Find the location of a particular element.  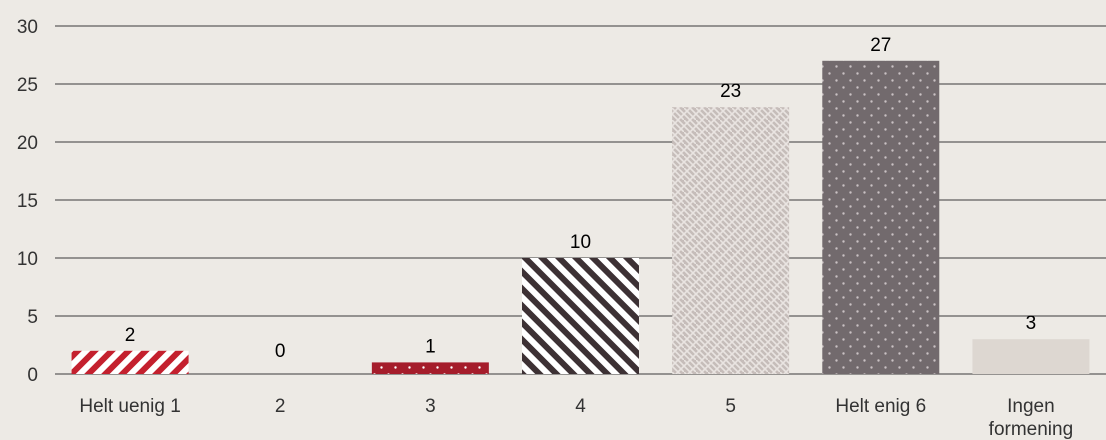

data-label: 1 is located at coordinates (430, 346).